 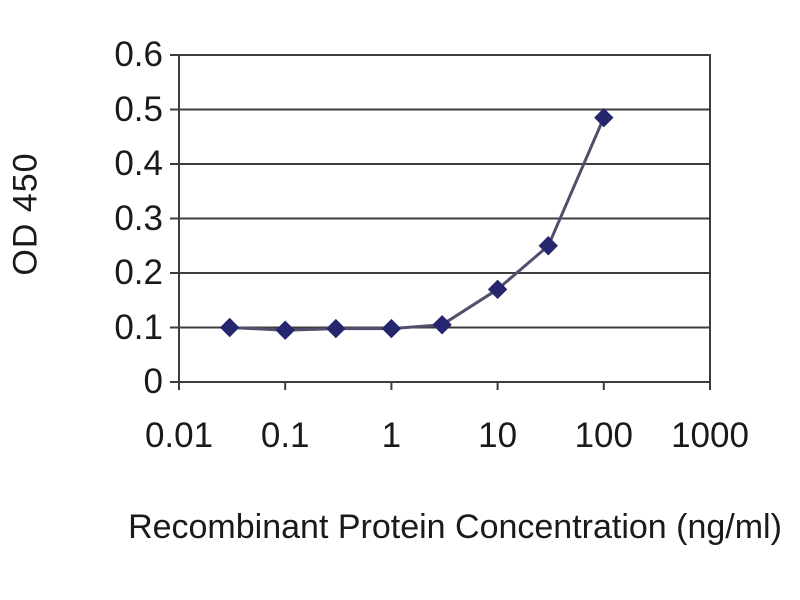 I want to click on y-tick-label: 0.1, so click(x=138, y=327).